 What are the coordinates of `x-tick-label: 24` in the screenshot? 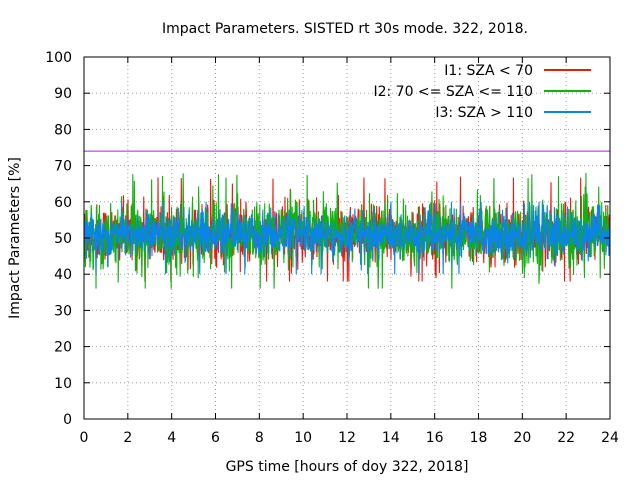 It's located at (610, 438).